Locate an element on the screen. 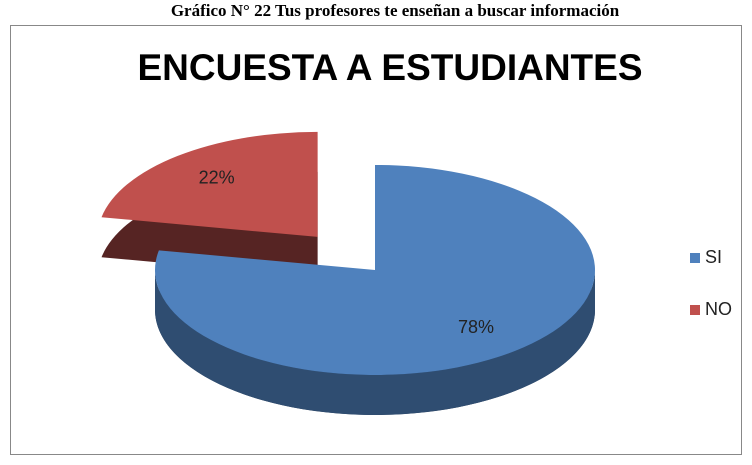 This screenshot has width=752, height=465. chart-title: ENCUESTA A ESTUDIANTES is located at coordinates (389, 67).